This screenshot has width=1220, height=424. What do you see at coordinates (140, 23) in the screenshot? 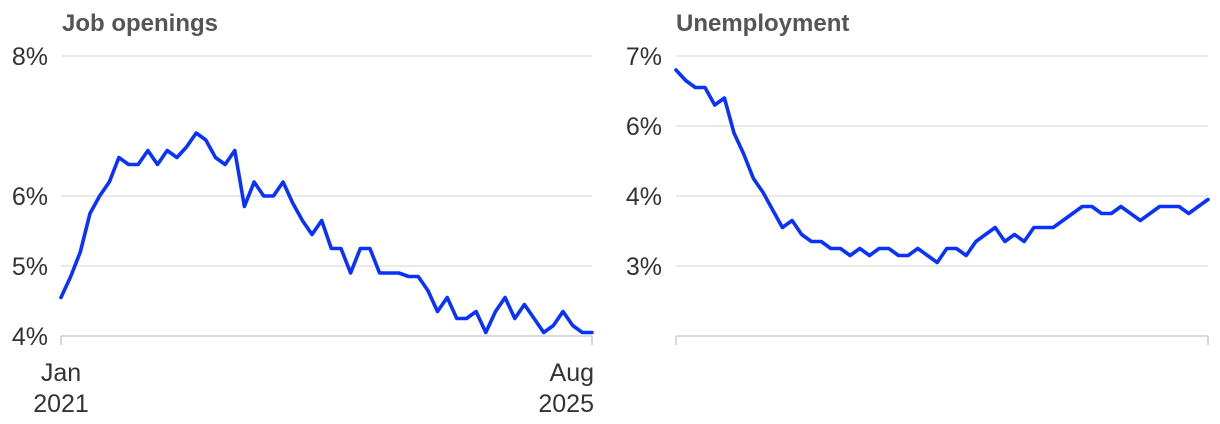
I see `chart-title: Job openings` at bounding box center [140, 23].